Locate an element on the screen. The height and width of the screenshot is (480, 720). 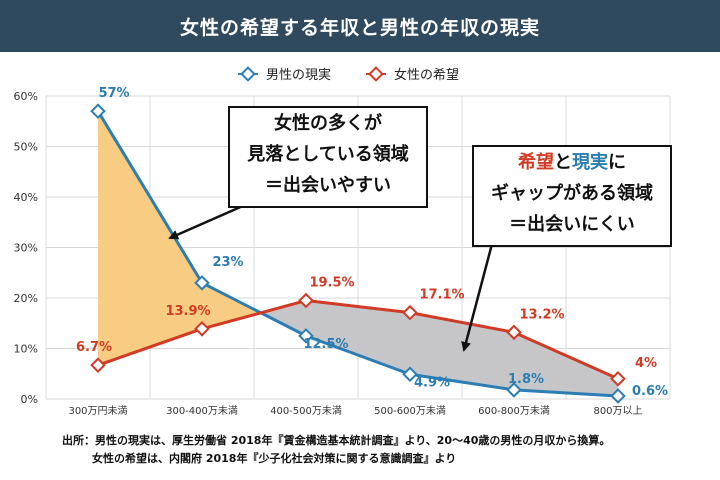
page-title: 女性の希望する年収と男性の年収の現実 is located at coordinates (359, 27).